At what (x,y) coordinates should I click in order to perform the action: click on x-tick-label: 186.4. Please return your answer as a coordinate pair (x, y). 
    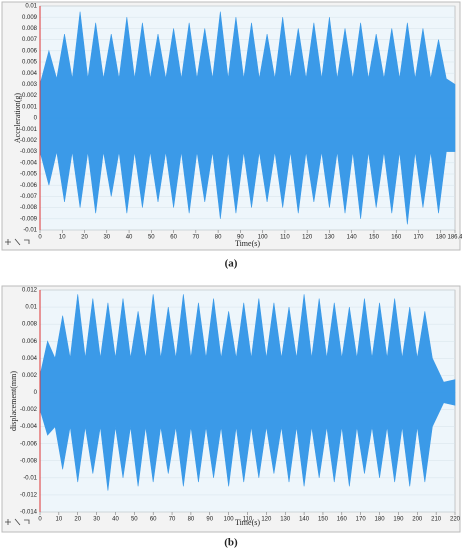
    Looking at the image, I should click on (454, 238).